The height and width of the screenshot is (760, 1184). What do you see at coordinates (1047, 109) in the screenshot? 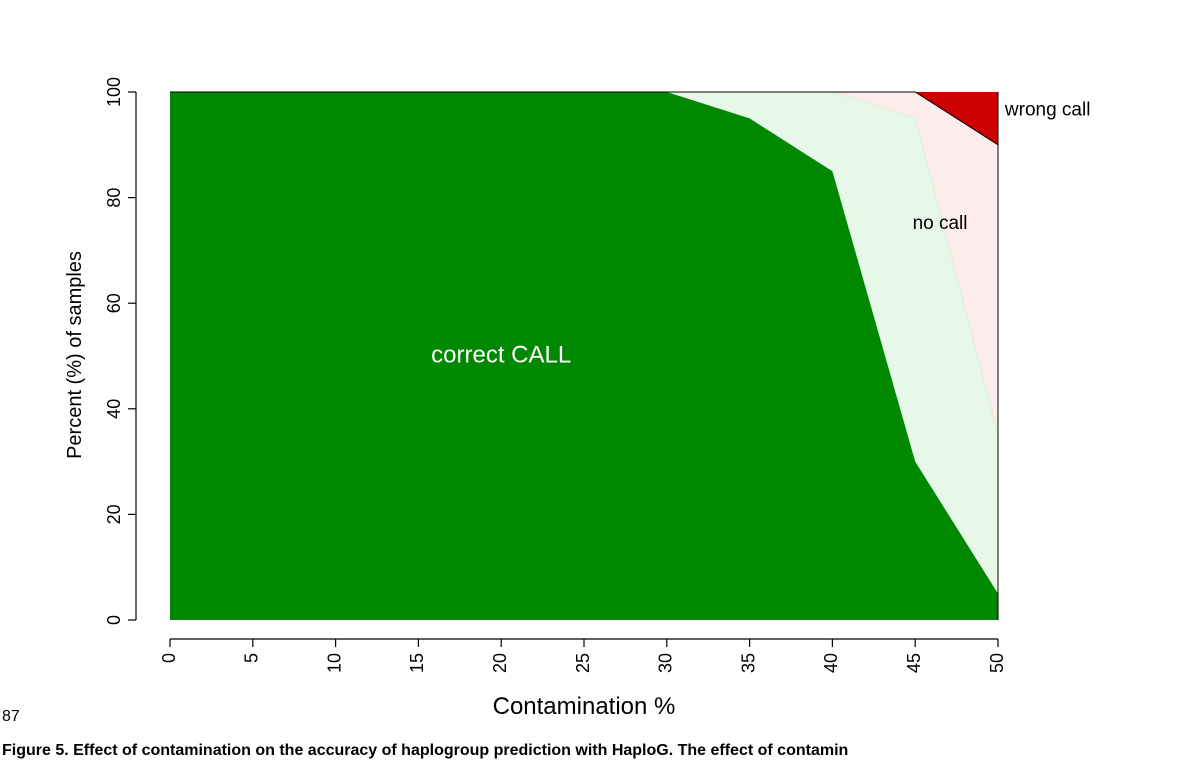
I see `annotation-wrong-call: wrong call` at bounding box center [1047, 109].